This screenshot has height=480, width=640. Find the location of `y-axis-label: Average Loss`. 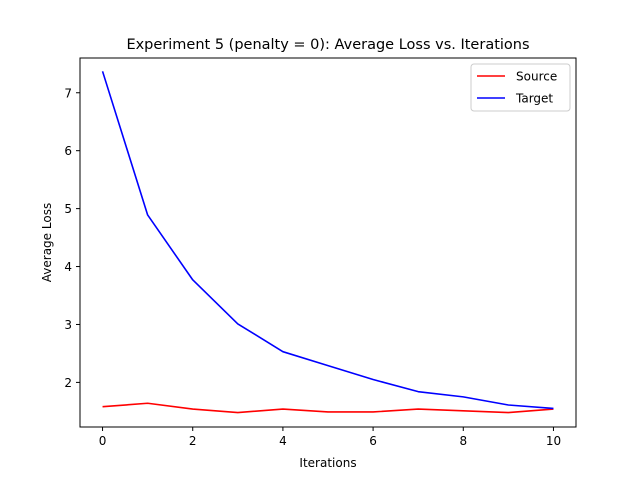

y-axis-label: Average Loss is located at coordinates (47, 242).